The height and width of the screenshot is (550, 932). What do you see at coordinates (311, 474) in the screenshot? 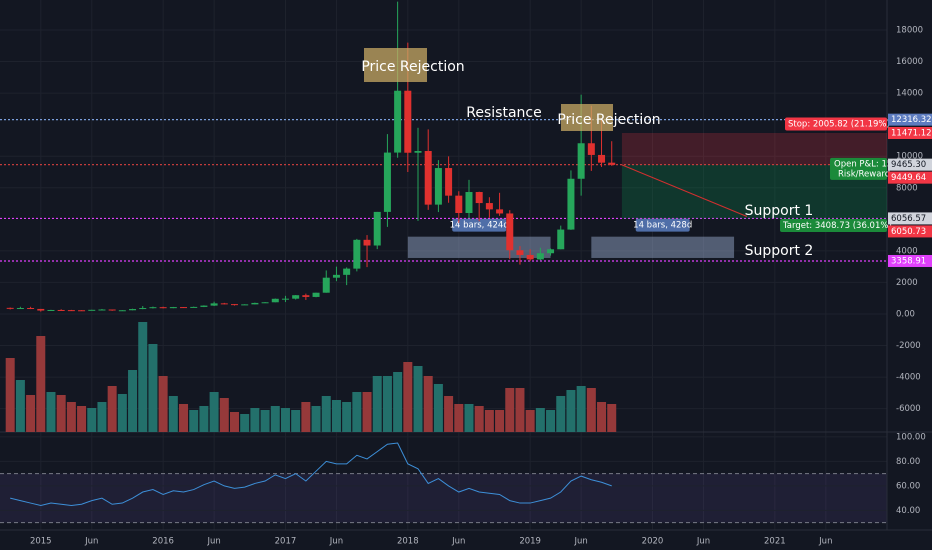
I see `rsi-line` at bounding box center [311, 474].